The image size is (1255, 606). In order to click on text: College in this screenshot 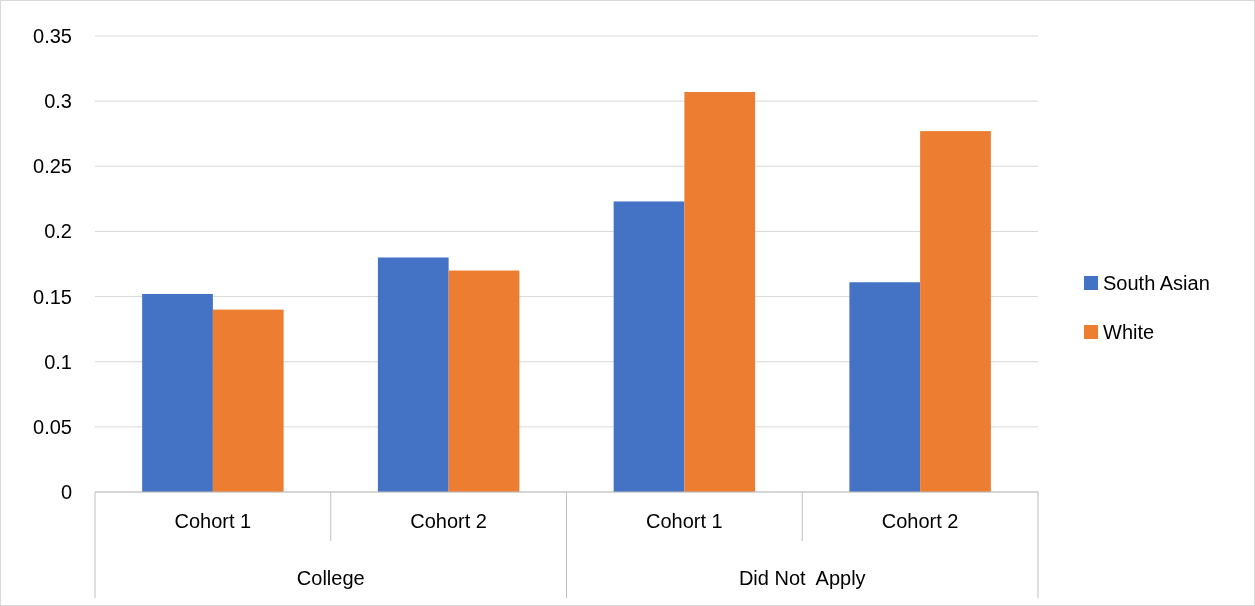, I will do `click(330, 578)`.